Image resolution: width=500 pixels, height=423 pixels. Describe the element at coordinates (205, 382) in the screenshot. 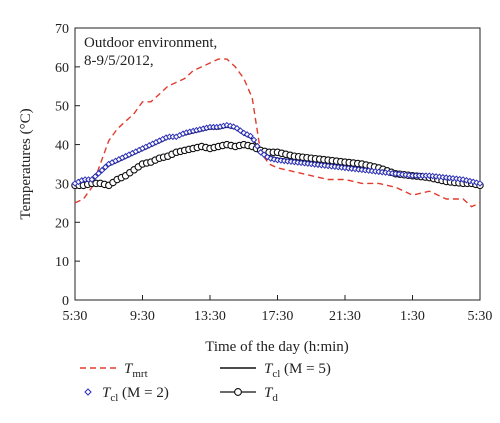

I see `legend: Tmrt Tcl (M = 2) Tcl (M = 5) Td` at that location.